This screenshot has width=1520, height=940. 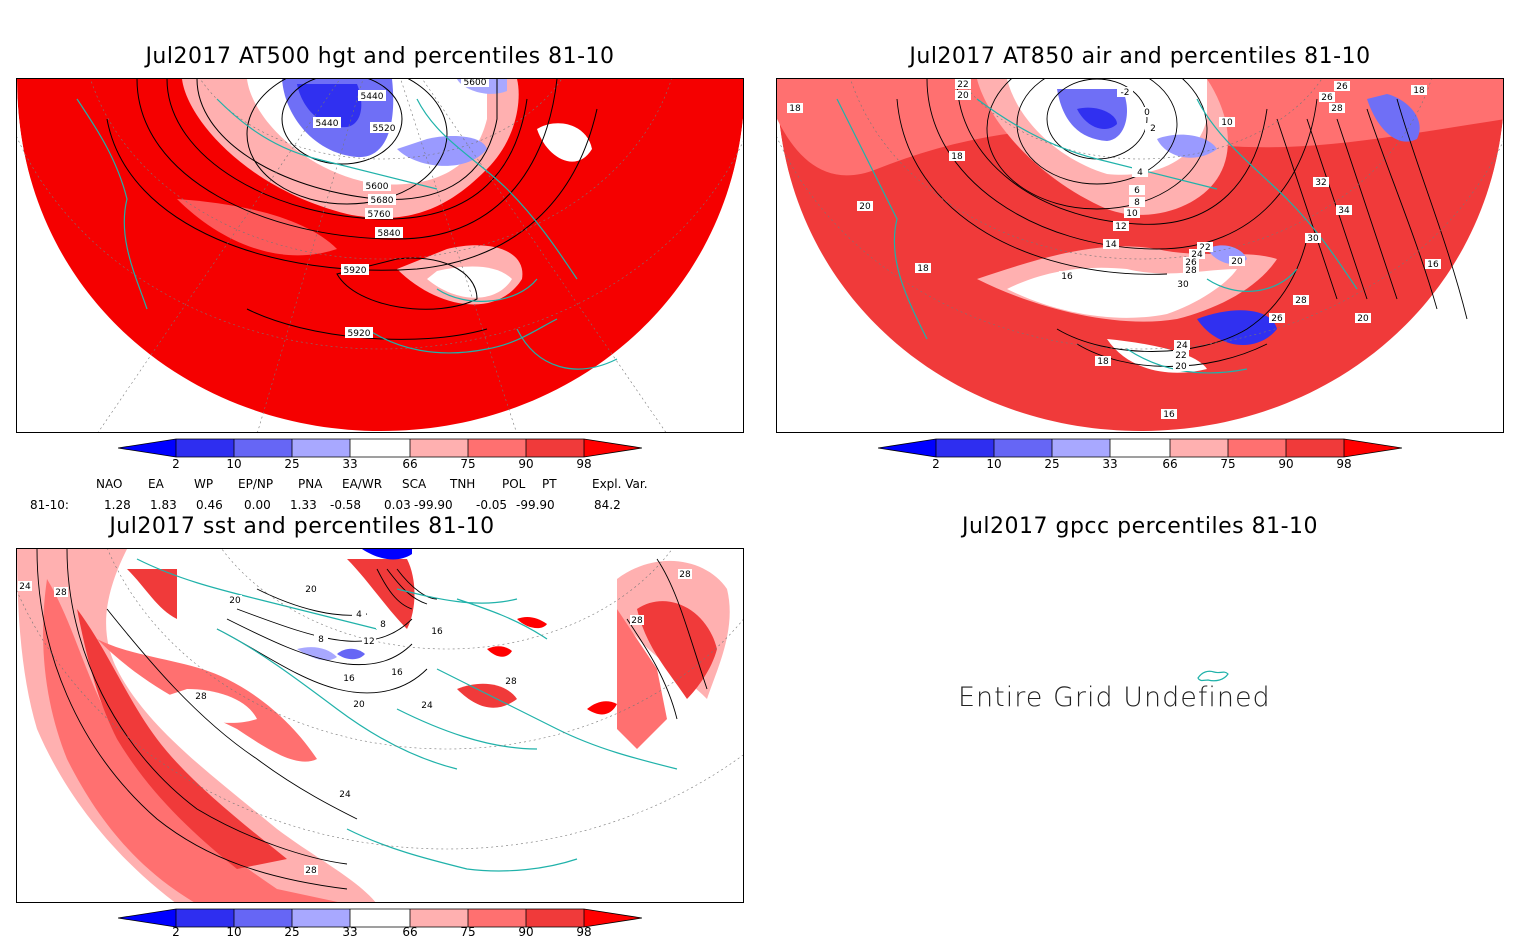 I want to click on idx-val-pna: 1.33, so click(x=303, y=505).